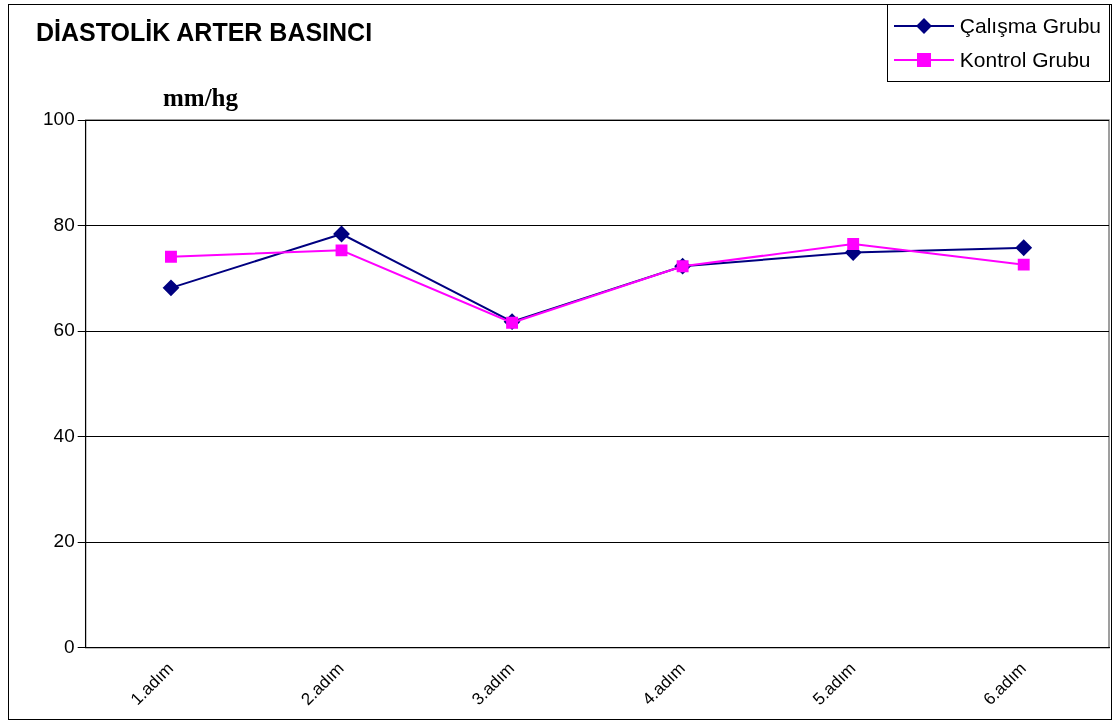 The image size is (1118, 727). What do you see at coordinates (64, 224) in the screenshot?
I see `y-tick-label: 80` at bounding box center [64, 224].